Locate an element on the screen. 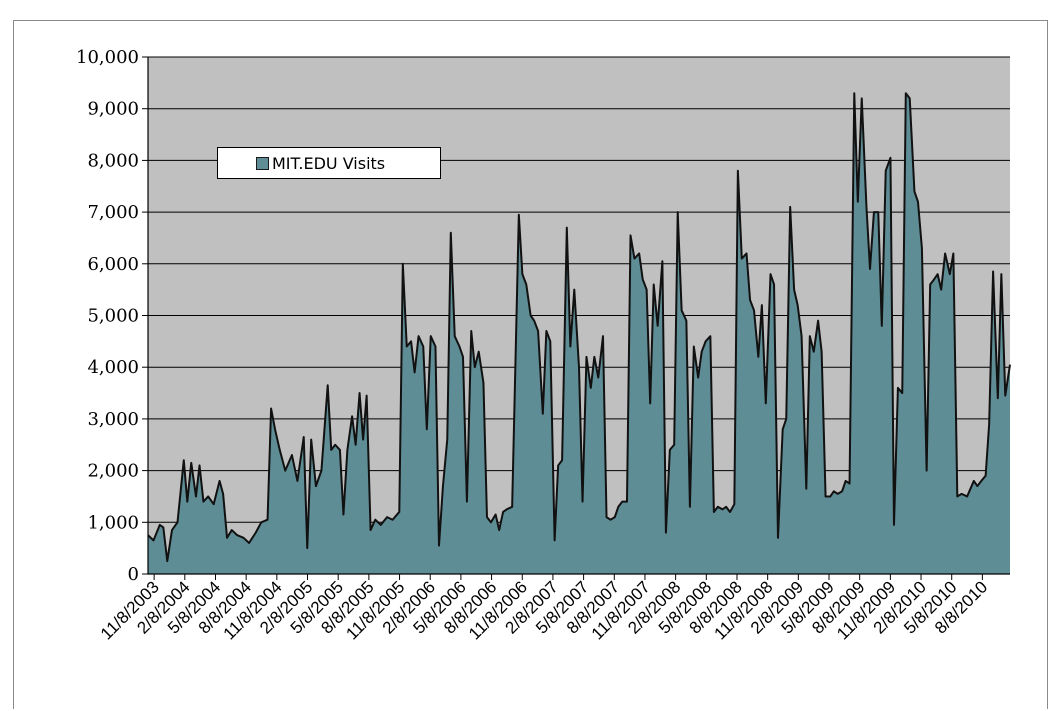 Image resolution: width=1057 pixels, height=711 pixels. legend-swatch is located at coordinates (262, 163).